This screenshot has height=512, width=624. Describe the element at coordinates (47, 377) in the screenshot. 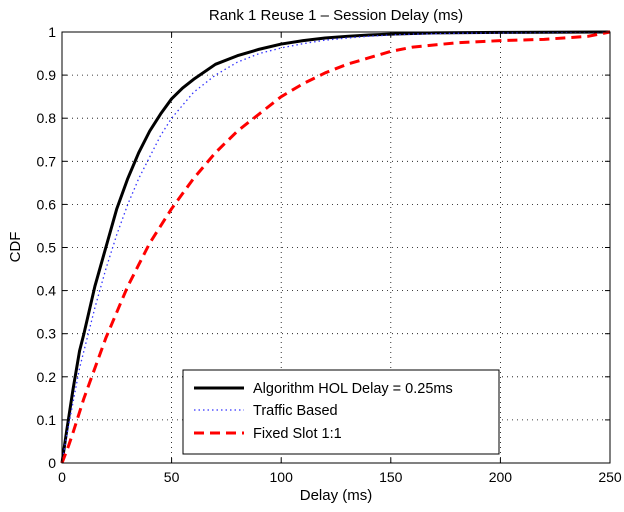

I see `y-tick-label-0-2: 0.2` at that location.